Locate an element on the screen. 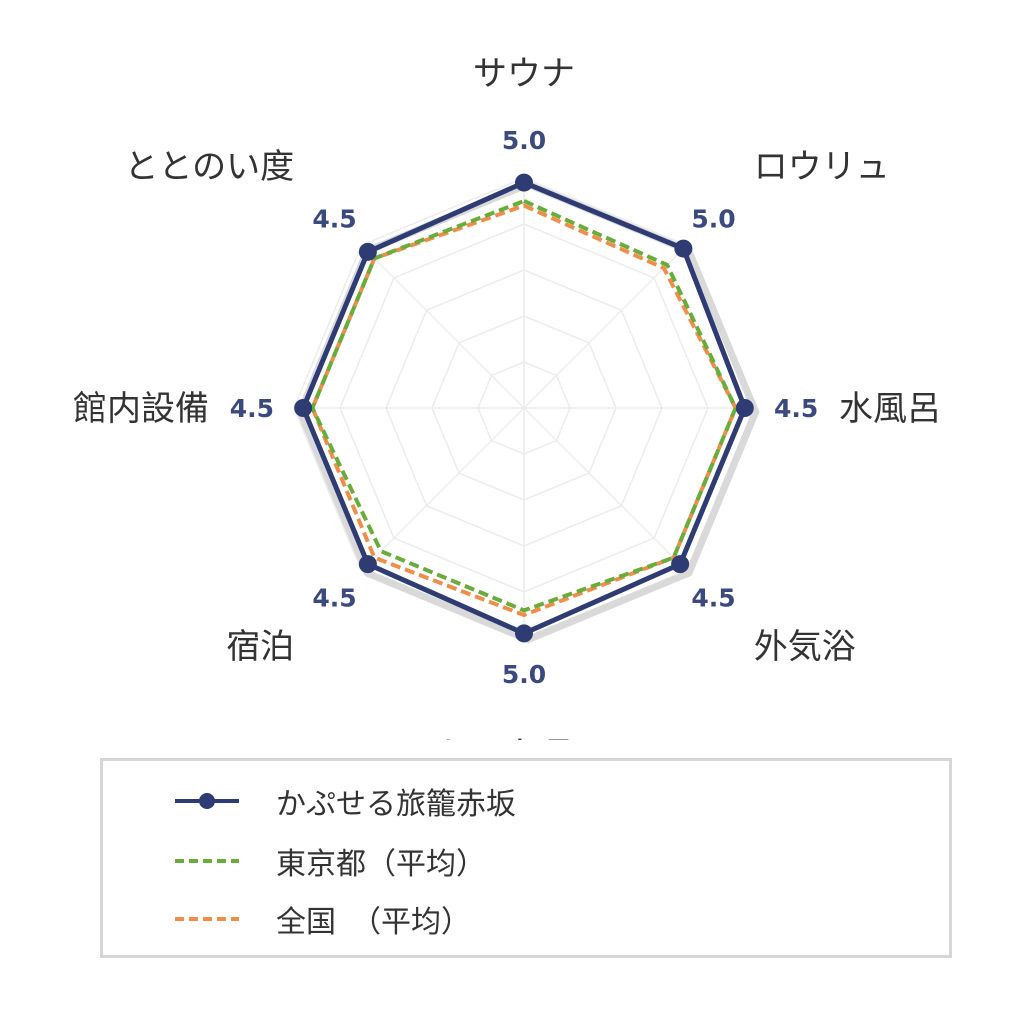 This screenshot has width=1024, height=1024. legend-item-series-1: 東京都（平均） is located at coordinates (329, 861).